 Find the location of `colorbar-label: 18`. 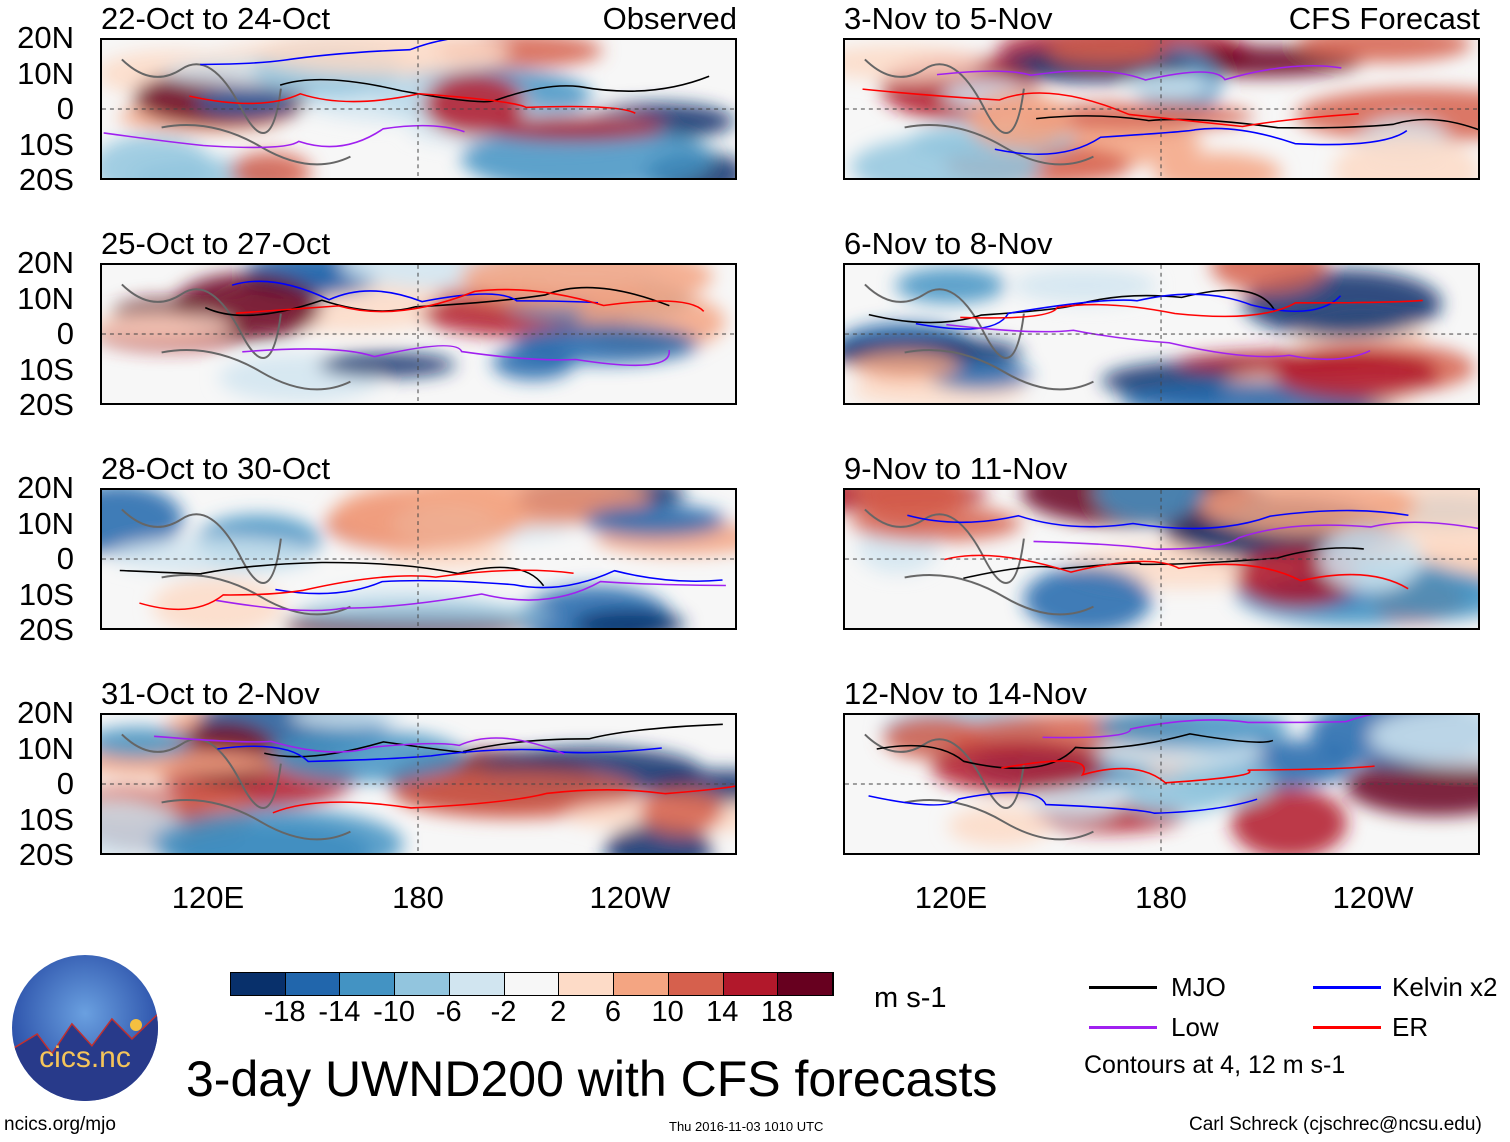

colorbar-label: 18 is located at coordinates (777, 1012).